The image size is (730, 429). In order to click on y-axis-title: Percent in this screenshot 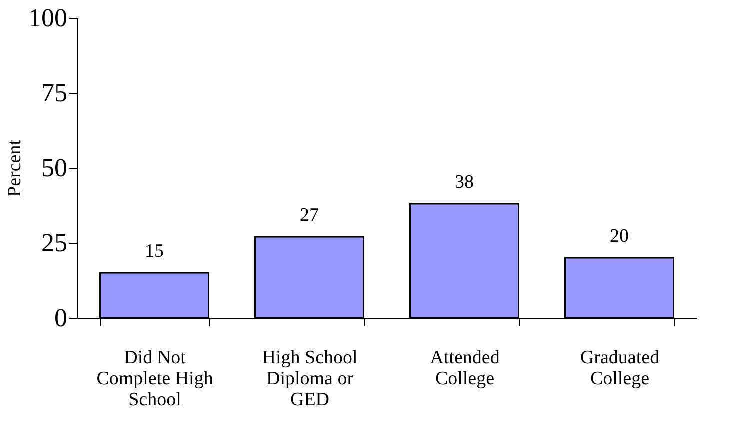, I will do `click(15, 168)`.